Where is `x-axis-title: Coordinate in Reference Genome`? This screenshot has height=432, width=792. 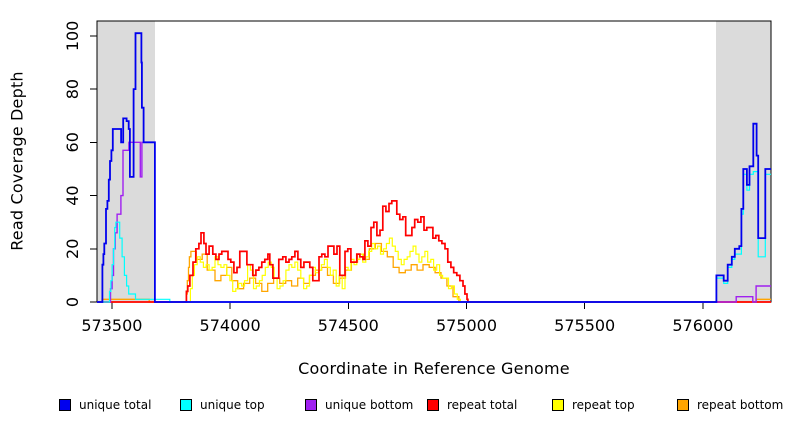
x-axis-title: Coordinate in Reference Genome is located at coordinates (434, 368).